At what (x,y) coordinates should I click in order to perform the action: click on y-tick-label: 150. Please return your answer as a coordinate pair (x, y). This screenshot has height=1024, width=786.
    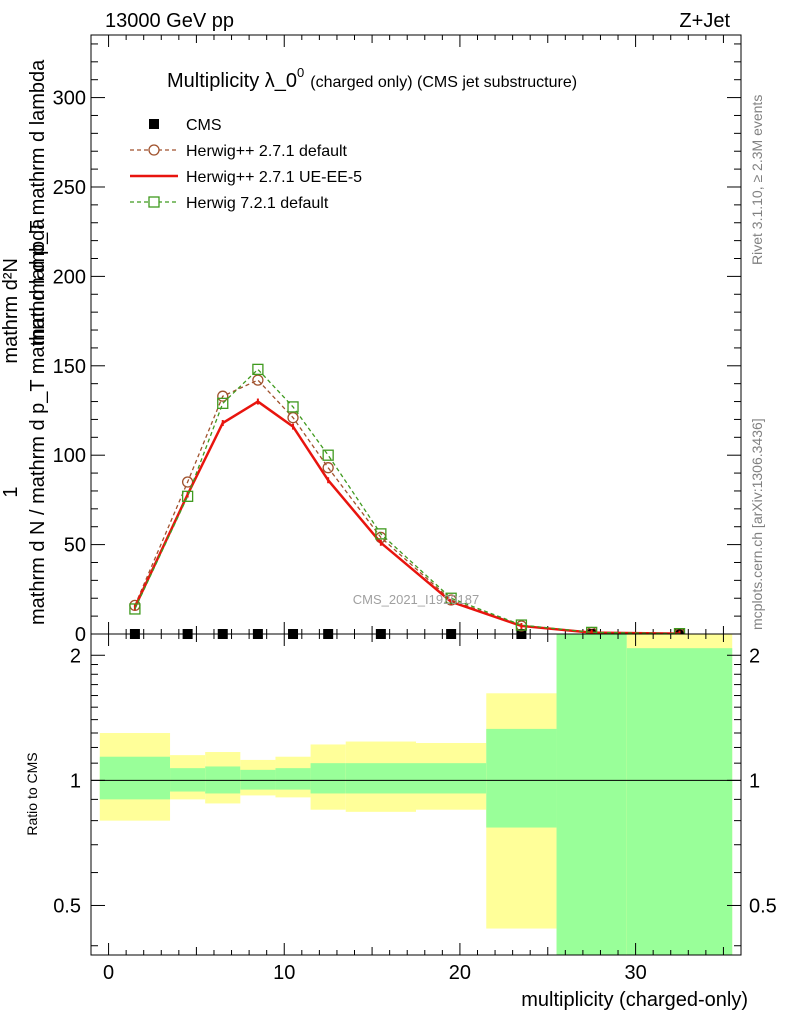
    Looking at the image, I should click on (69, 367).